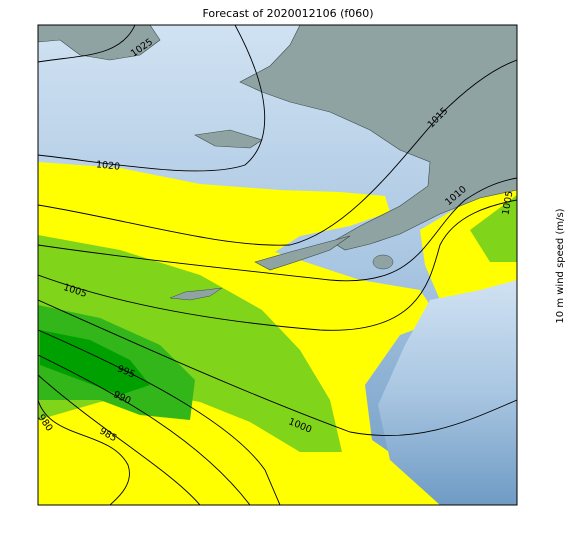  Describe the element at coordinates (447, 392) in the screenshot. I see `ocean` at that location.